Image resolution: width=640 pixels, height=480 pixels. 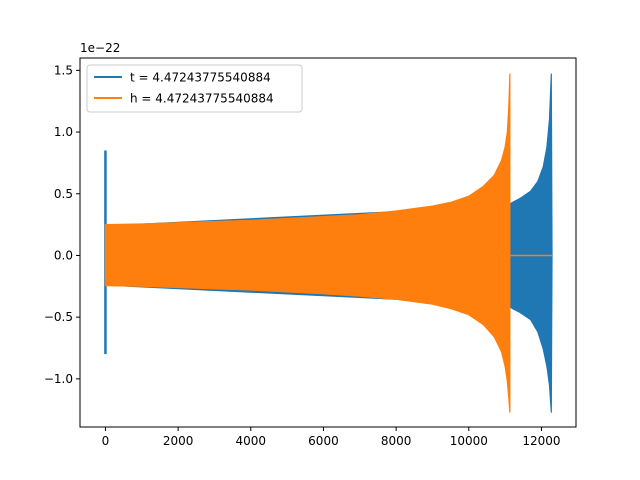 What do you see at coordinates (63, 255) in the screenshot?
I see `y-tick-label: 0.0` at bounding box center [63, 255].